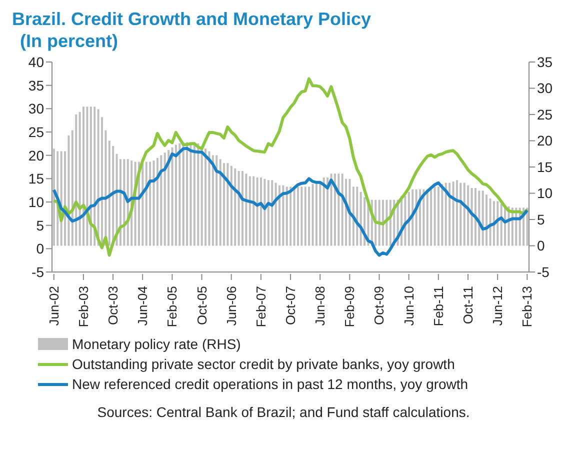 The image size is (567, 465). Describe the element at coordinates (202, 306) in the screenshot. I see `x-tick-label: Oct-05` at that location.